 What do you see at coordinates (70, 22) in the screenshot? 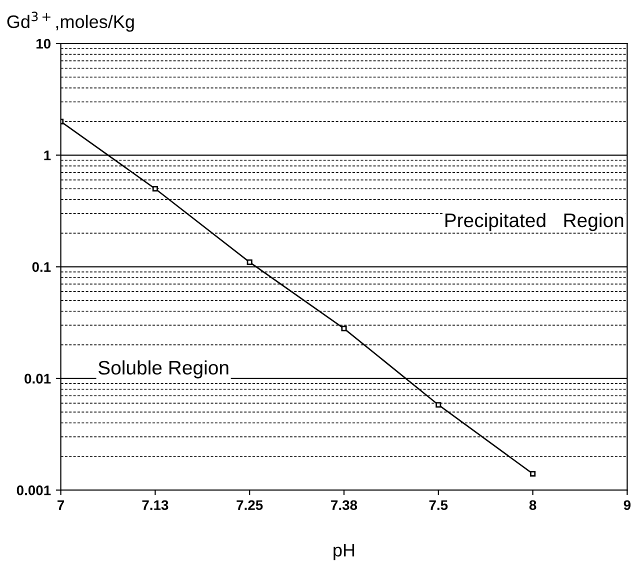
I see `y-axis-title: Gd$^{3+}$,moles/Kg` at bounding box center [70, 22].